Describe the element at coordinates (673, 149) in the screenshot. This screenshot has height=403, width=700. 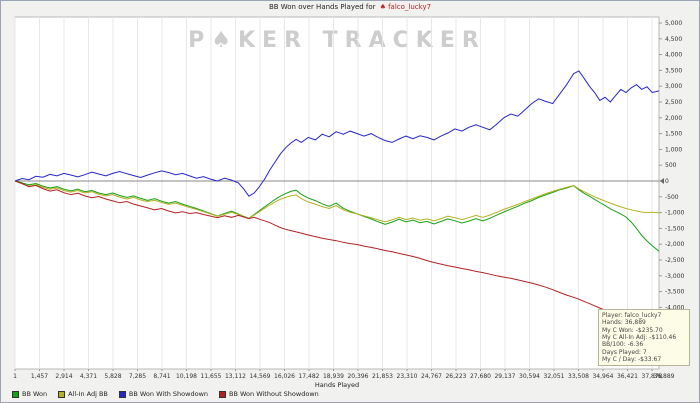
I see `y-tick-label: 1,000` at that location.